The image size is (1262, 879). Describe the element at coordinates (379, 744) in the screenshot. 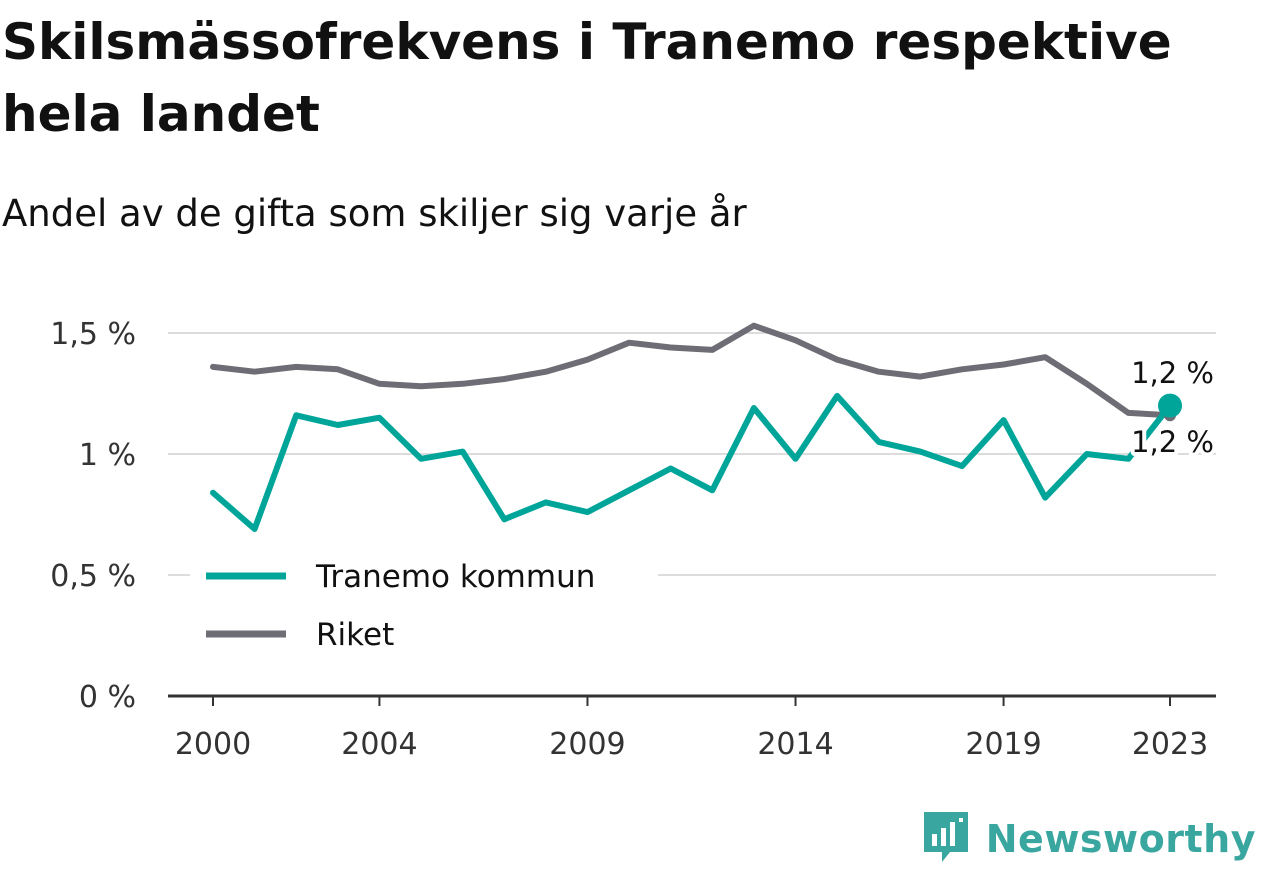

I see `x-tick-label: 2004` at that location.